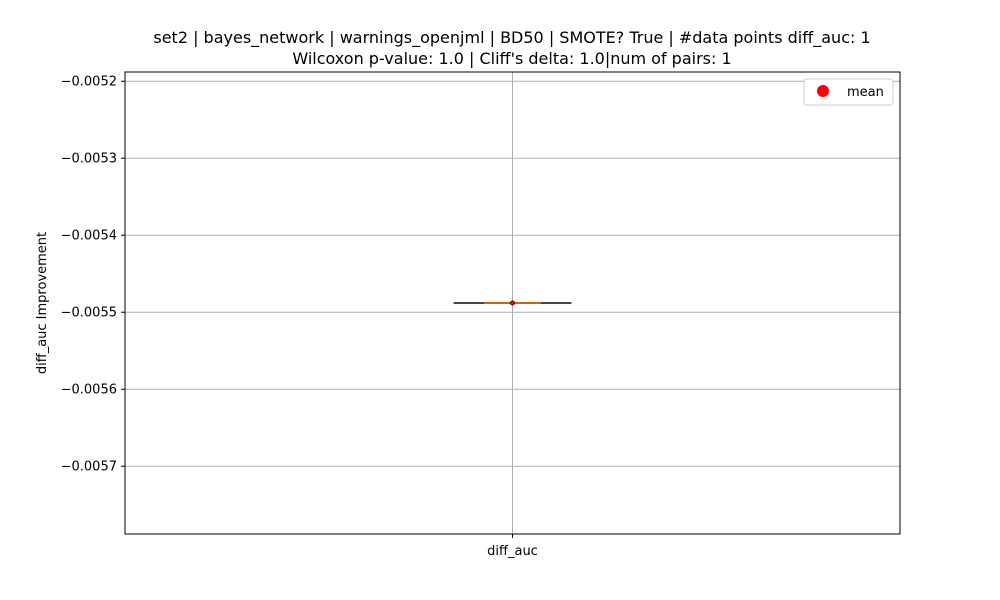  I want to click on y-tick-label: −0.0053, so click(89, 159).